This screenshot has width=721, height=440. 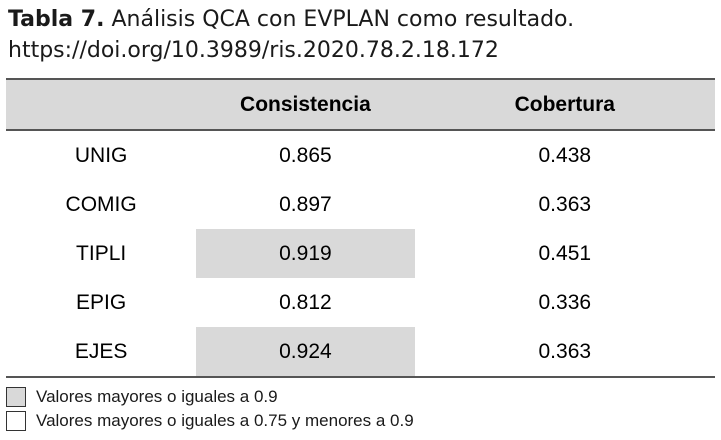 I want to click on caption-label: Tabla 7., so click(x=56, y=19).